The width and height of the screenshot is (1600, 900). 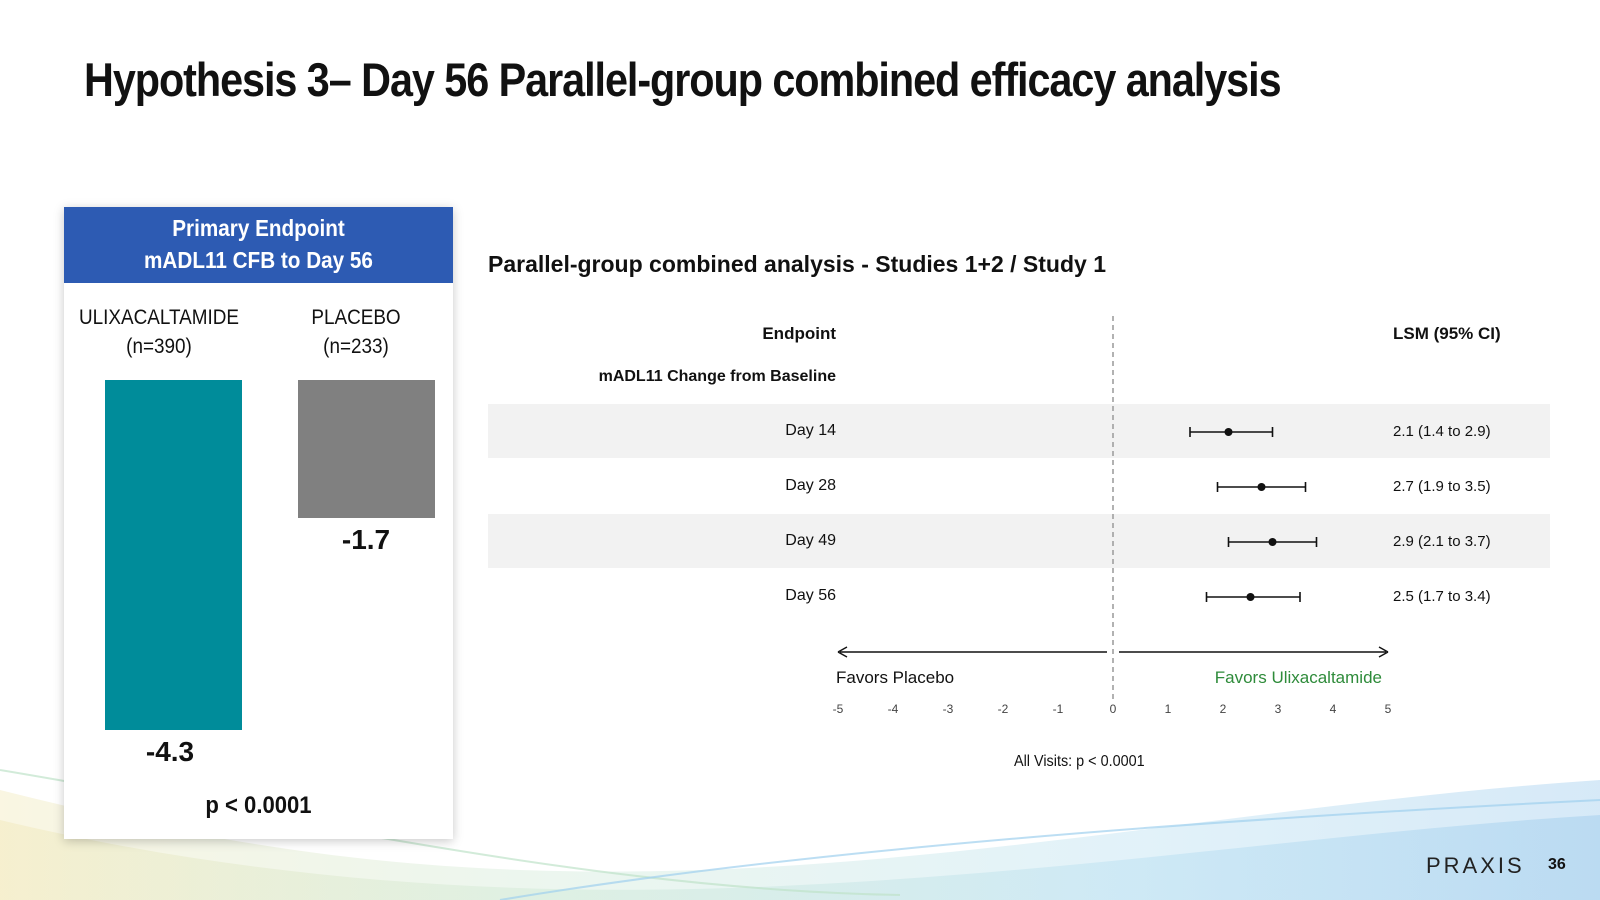 I want to click on favors-ulixacaltamide-arrowhead, so click(x=1383, y=652).